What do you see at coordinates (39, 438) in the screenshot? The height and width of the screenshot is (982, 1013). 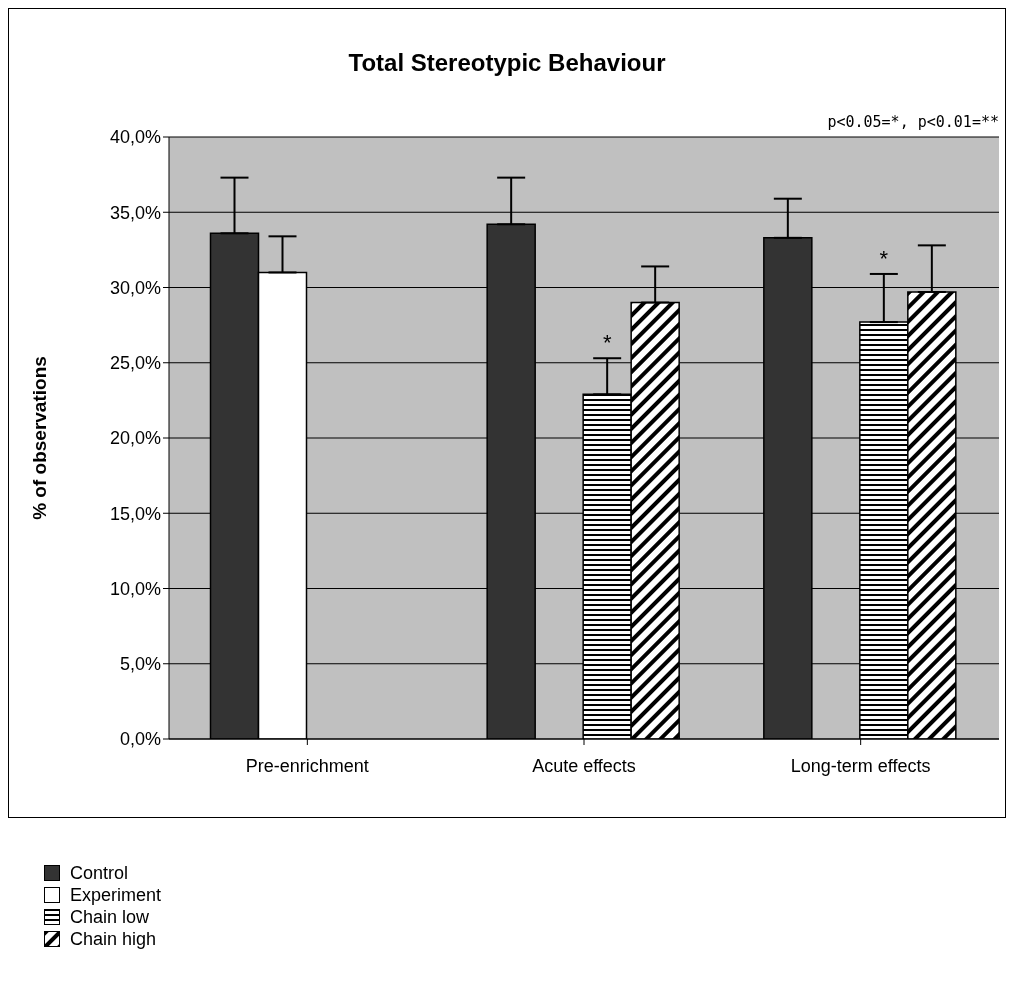 I see `y-axis-title: % of observations` at bounding box center [39, 438].